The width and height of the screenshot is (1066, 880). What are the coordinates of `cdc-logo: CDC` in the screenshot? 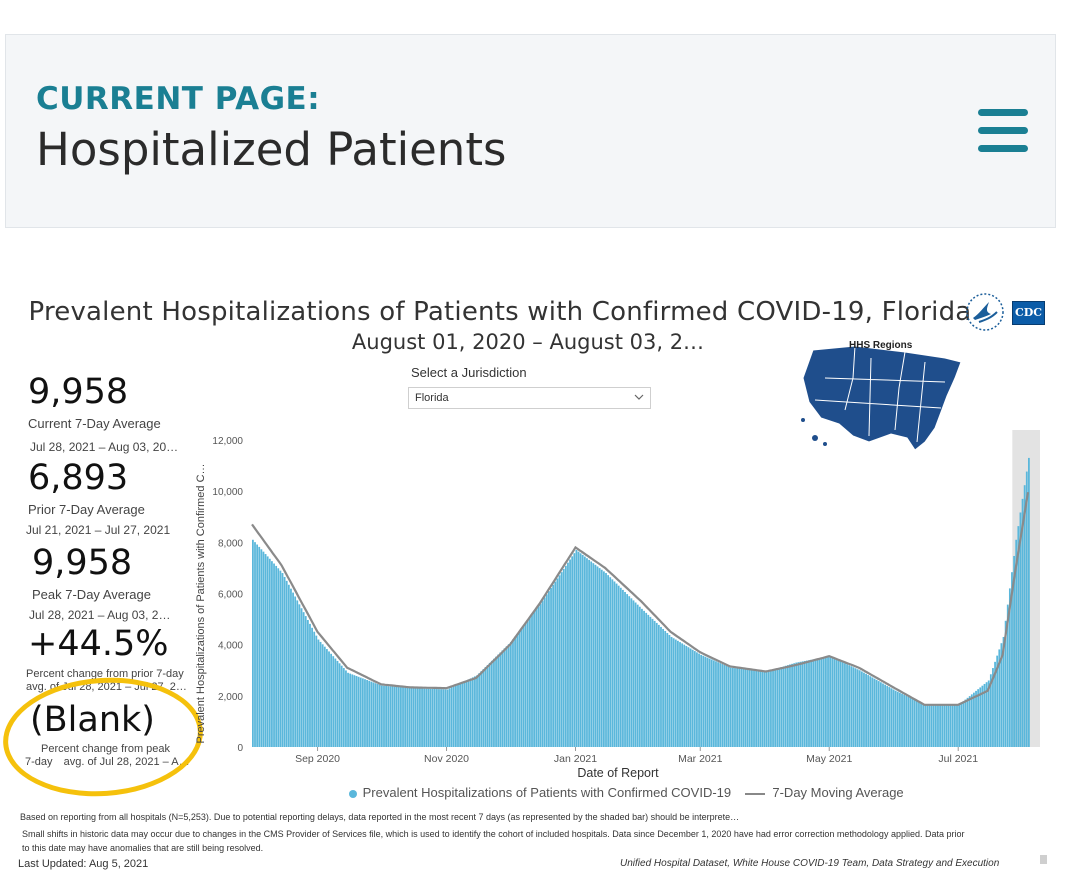 It's located at (1028, 313).